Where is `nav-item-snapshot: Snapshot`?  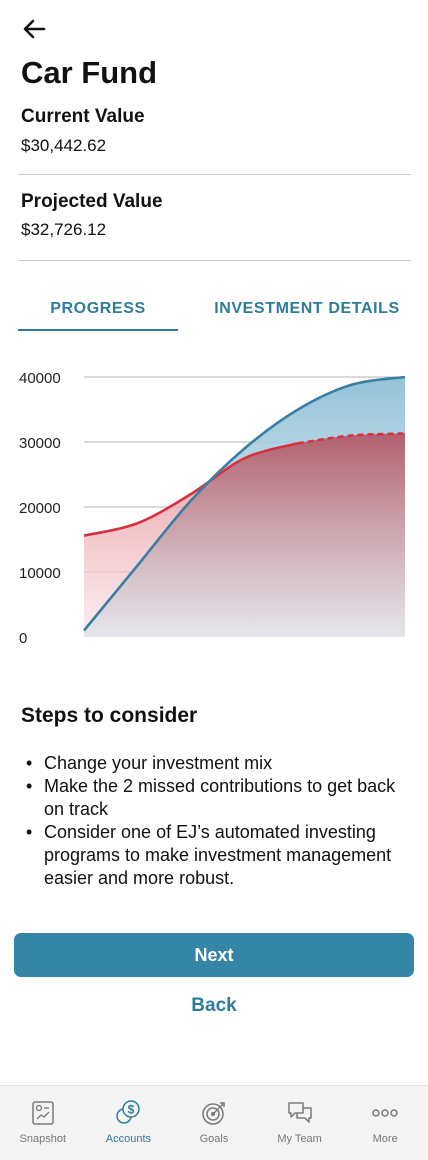
nav-item-snapshot: Snapshot is located at coordinates (43, 1123).